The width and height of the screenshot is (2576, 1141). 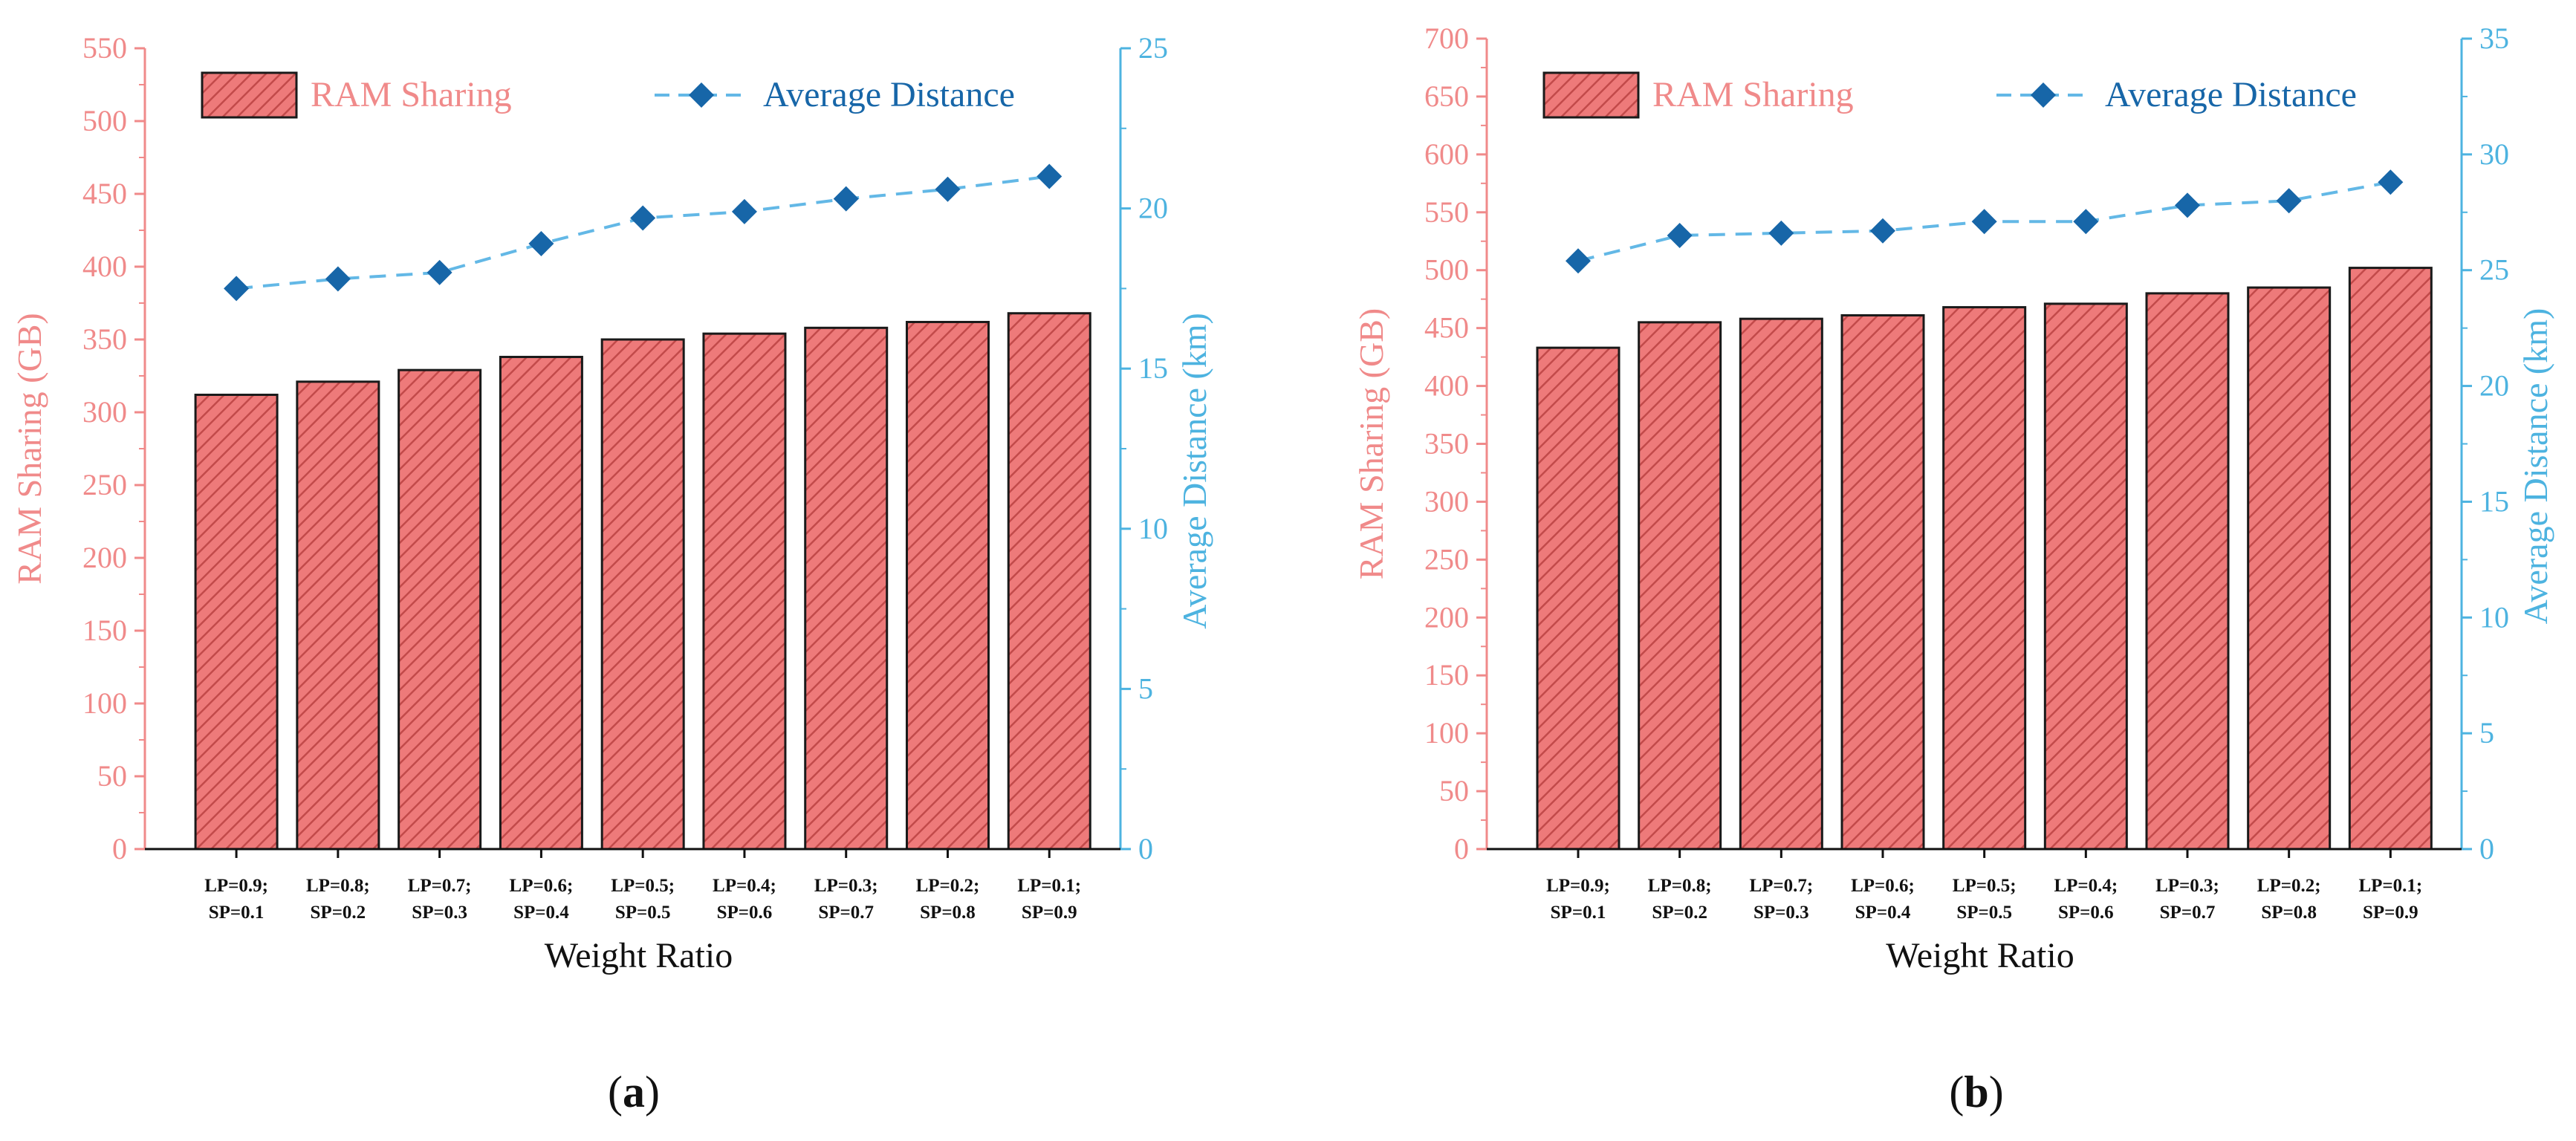 I want to click on left-tick-label: 450, so click(x=1446, y=328).